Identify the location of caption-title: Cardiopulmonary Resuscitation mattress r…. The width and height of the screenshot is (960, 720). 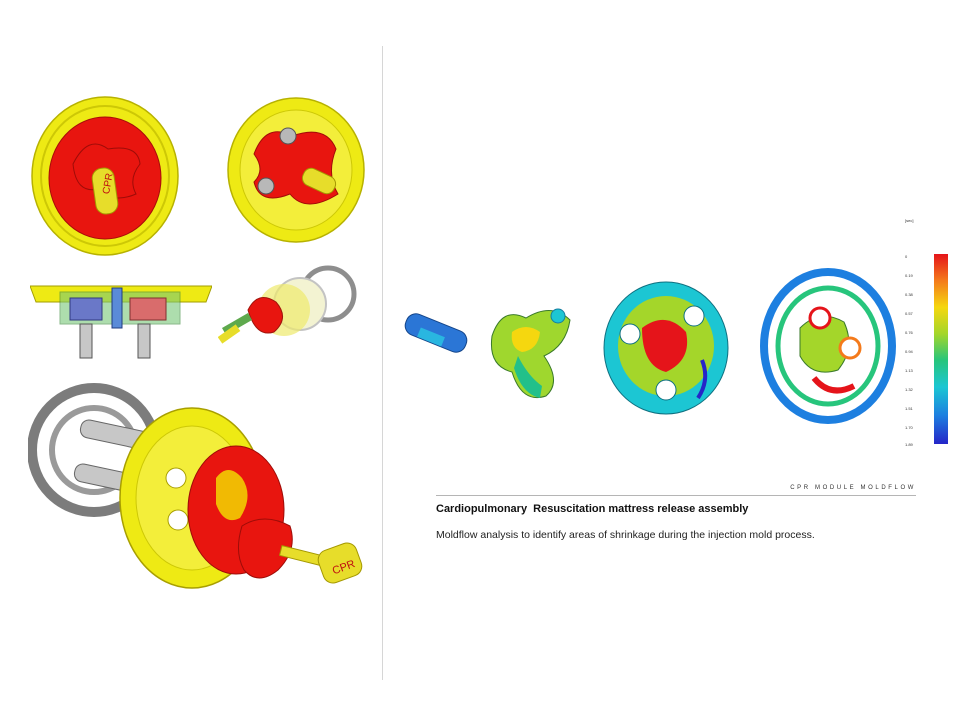
(592, 509).